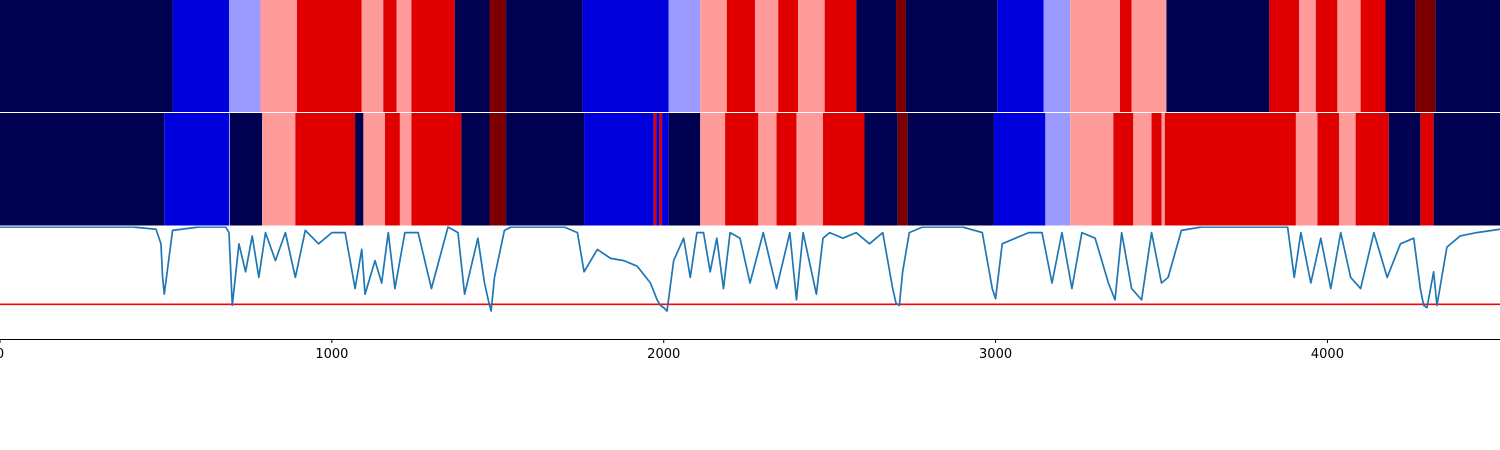 The width and height of the screenshot is (1500, 450). What do you see at coordinates (331, 354) in the screenshot?
I see `x-tick-label-1000: 1000` at bounding box center [331, 354].